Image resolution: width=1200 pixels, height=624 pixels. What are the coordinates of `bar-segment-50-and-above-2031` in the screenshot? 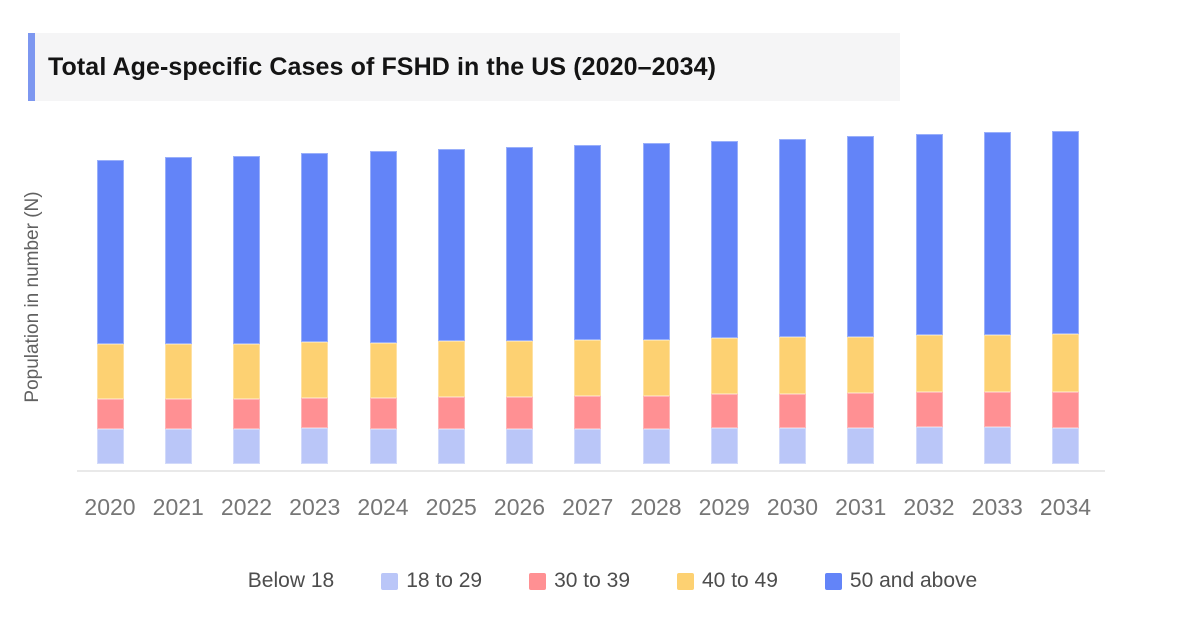 It's located at (861, 236).